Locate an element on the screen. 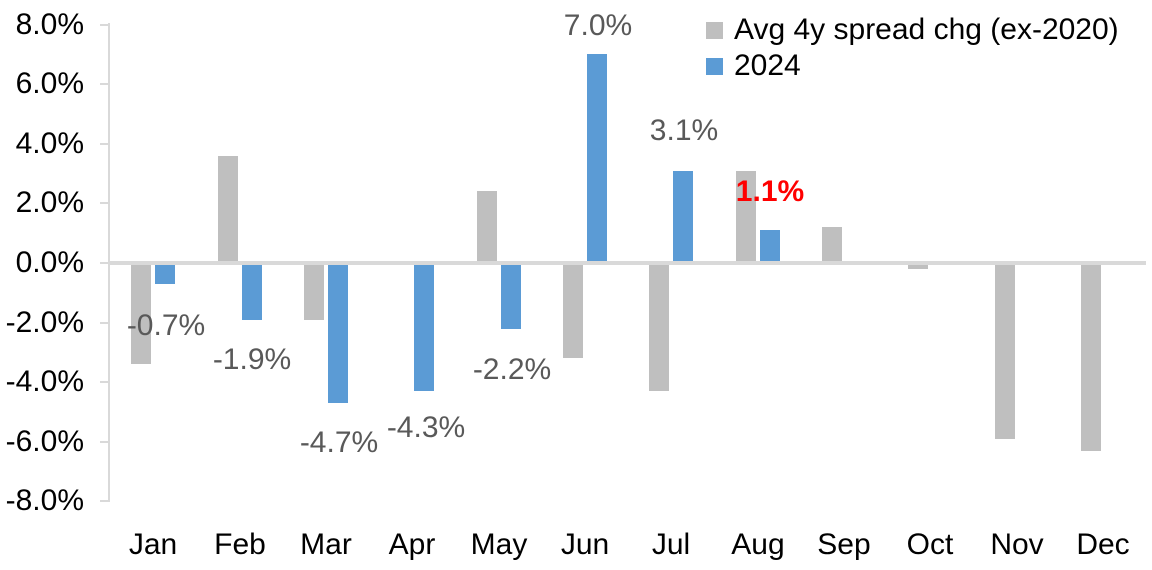 This screenshot has width=1152, height=570. bar-mar-avg4y is located at coordinates (314, 291).